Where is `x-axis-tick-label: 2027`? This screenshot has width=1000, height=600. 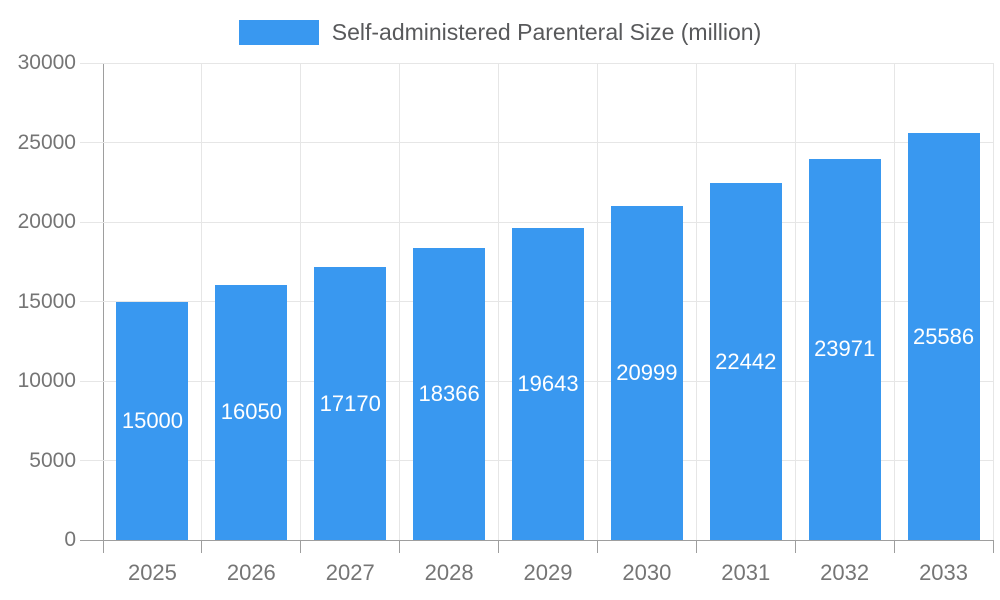
x-axis-tick-label: 2027 is located at coordinates (350, 572).